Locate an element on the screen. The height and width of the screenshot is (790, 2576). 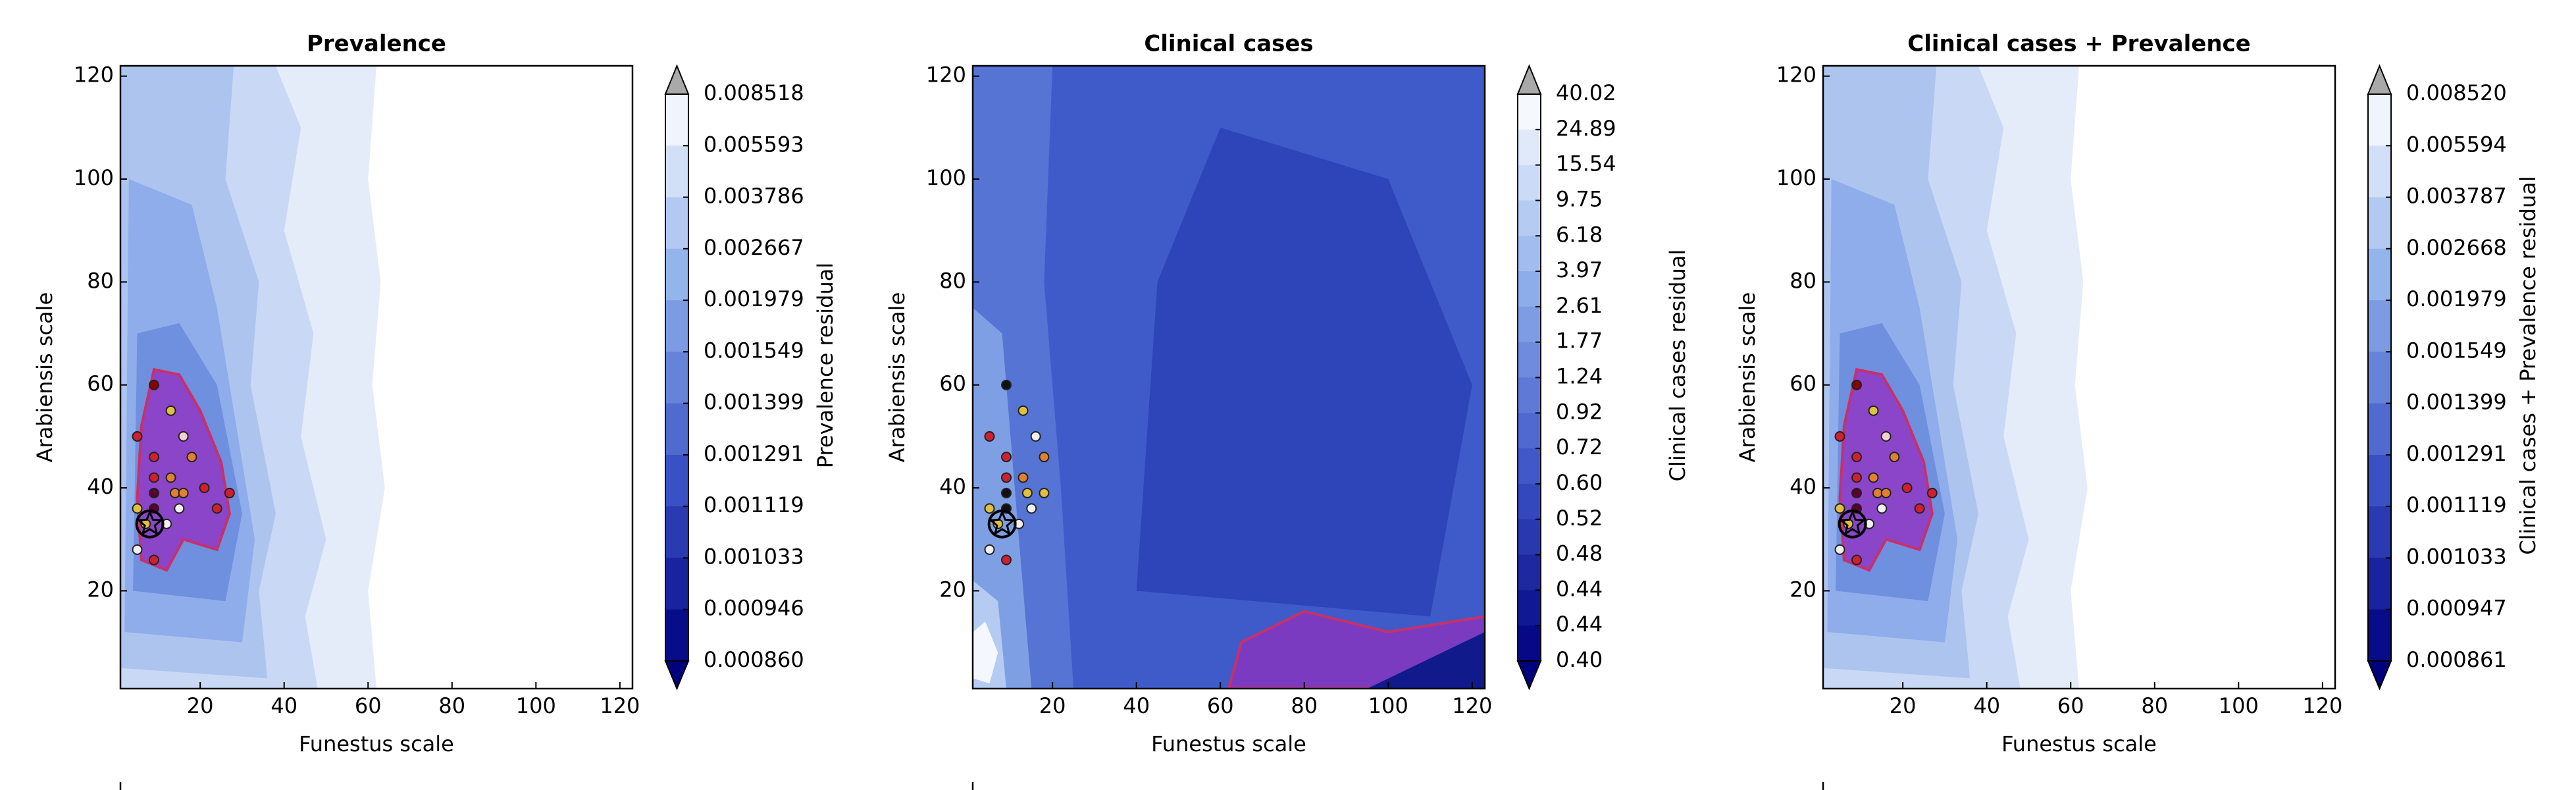
colorbar-tick-label: 0.000947 is located at coordinates (2456, 608).